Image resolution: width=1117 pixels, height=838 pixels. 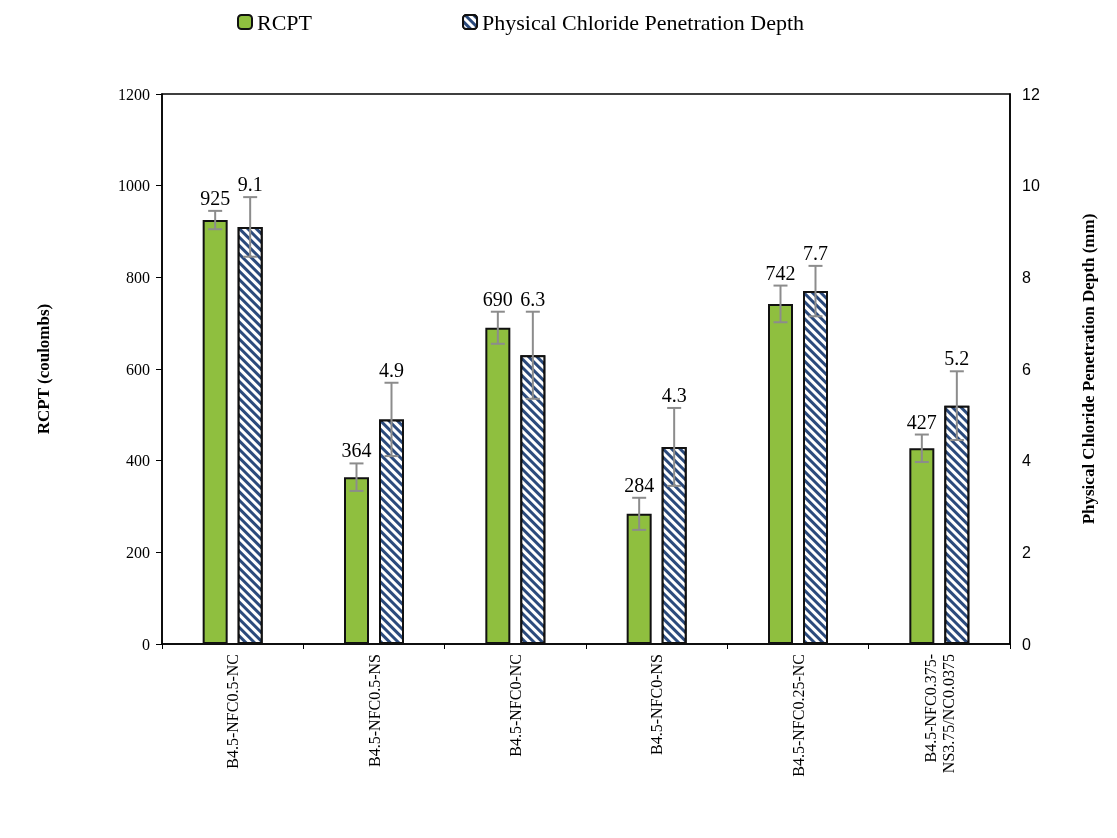 What do you see at coordinates (957, 358) in the screenshot?
I see `data-label: 5.2` at bounding box center [957, 358].